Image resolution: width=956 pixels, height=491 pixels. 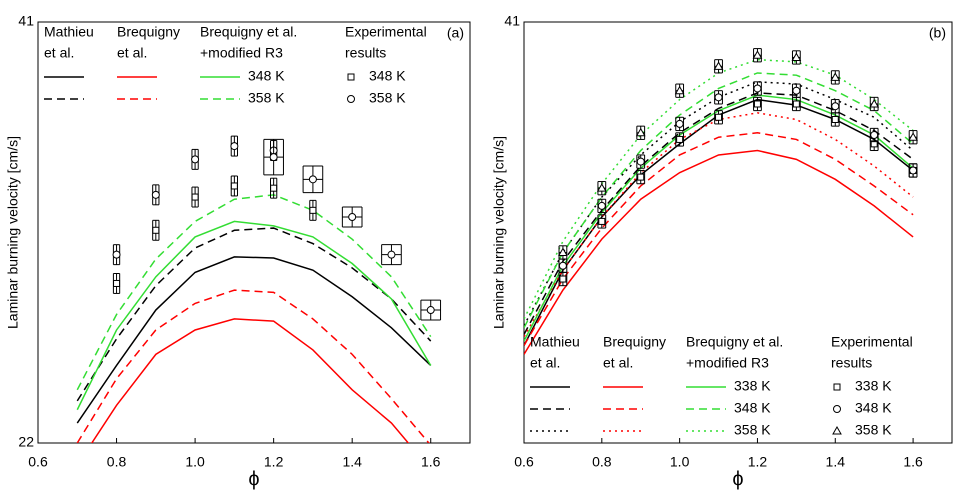 What do you see at coordinates (26, 442) in the screenshot?
I see `y-tick-label: 22` at bounding box center [26, 442].